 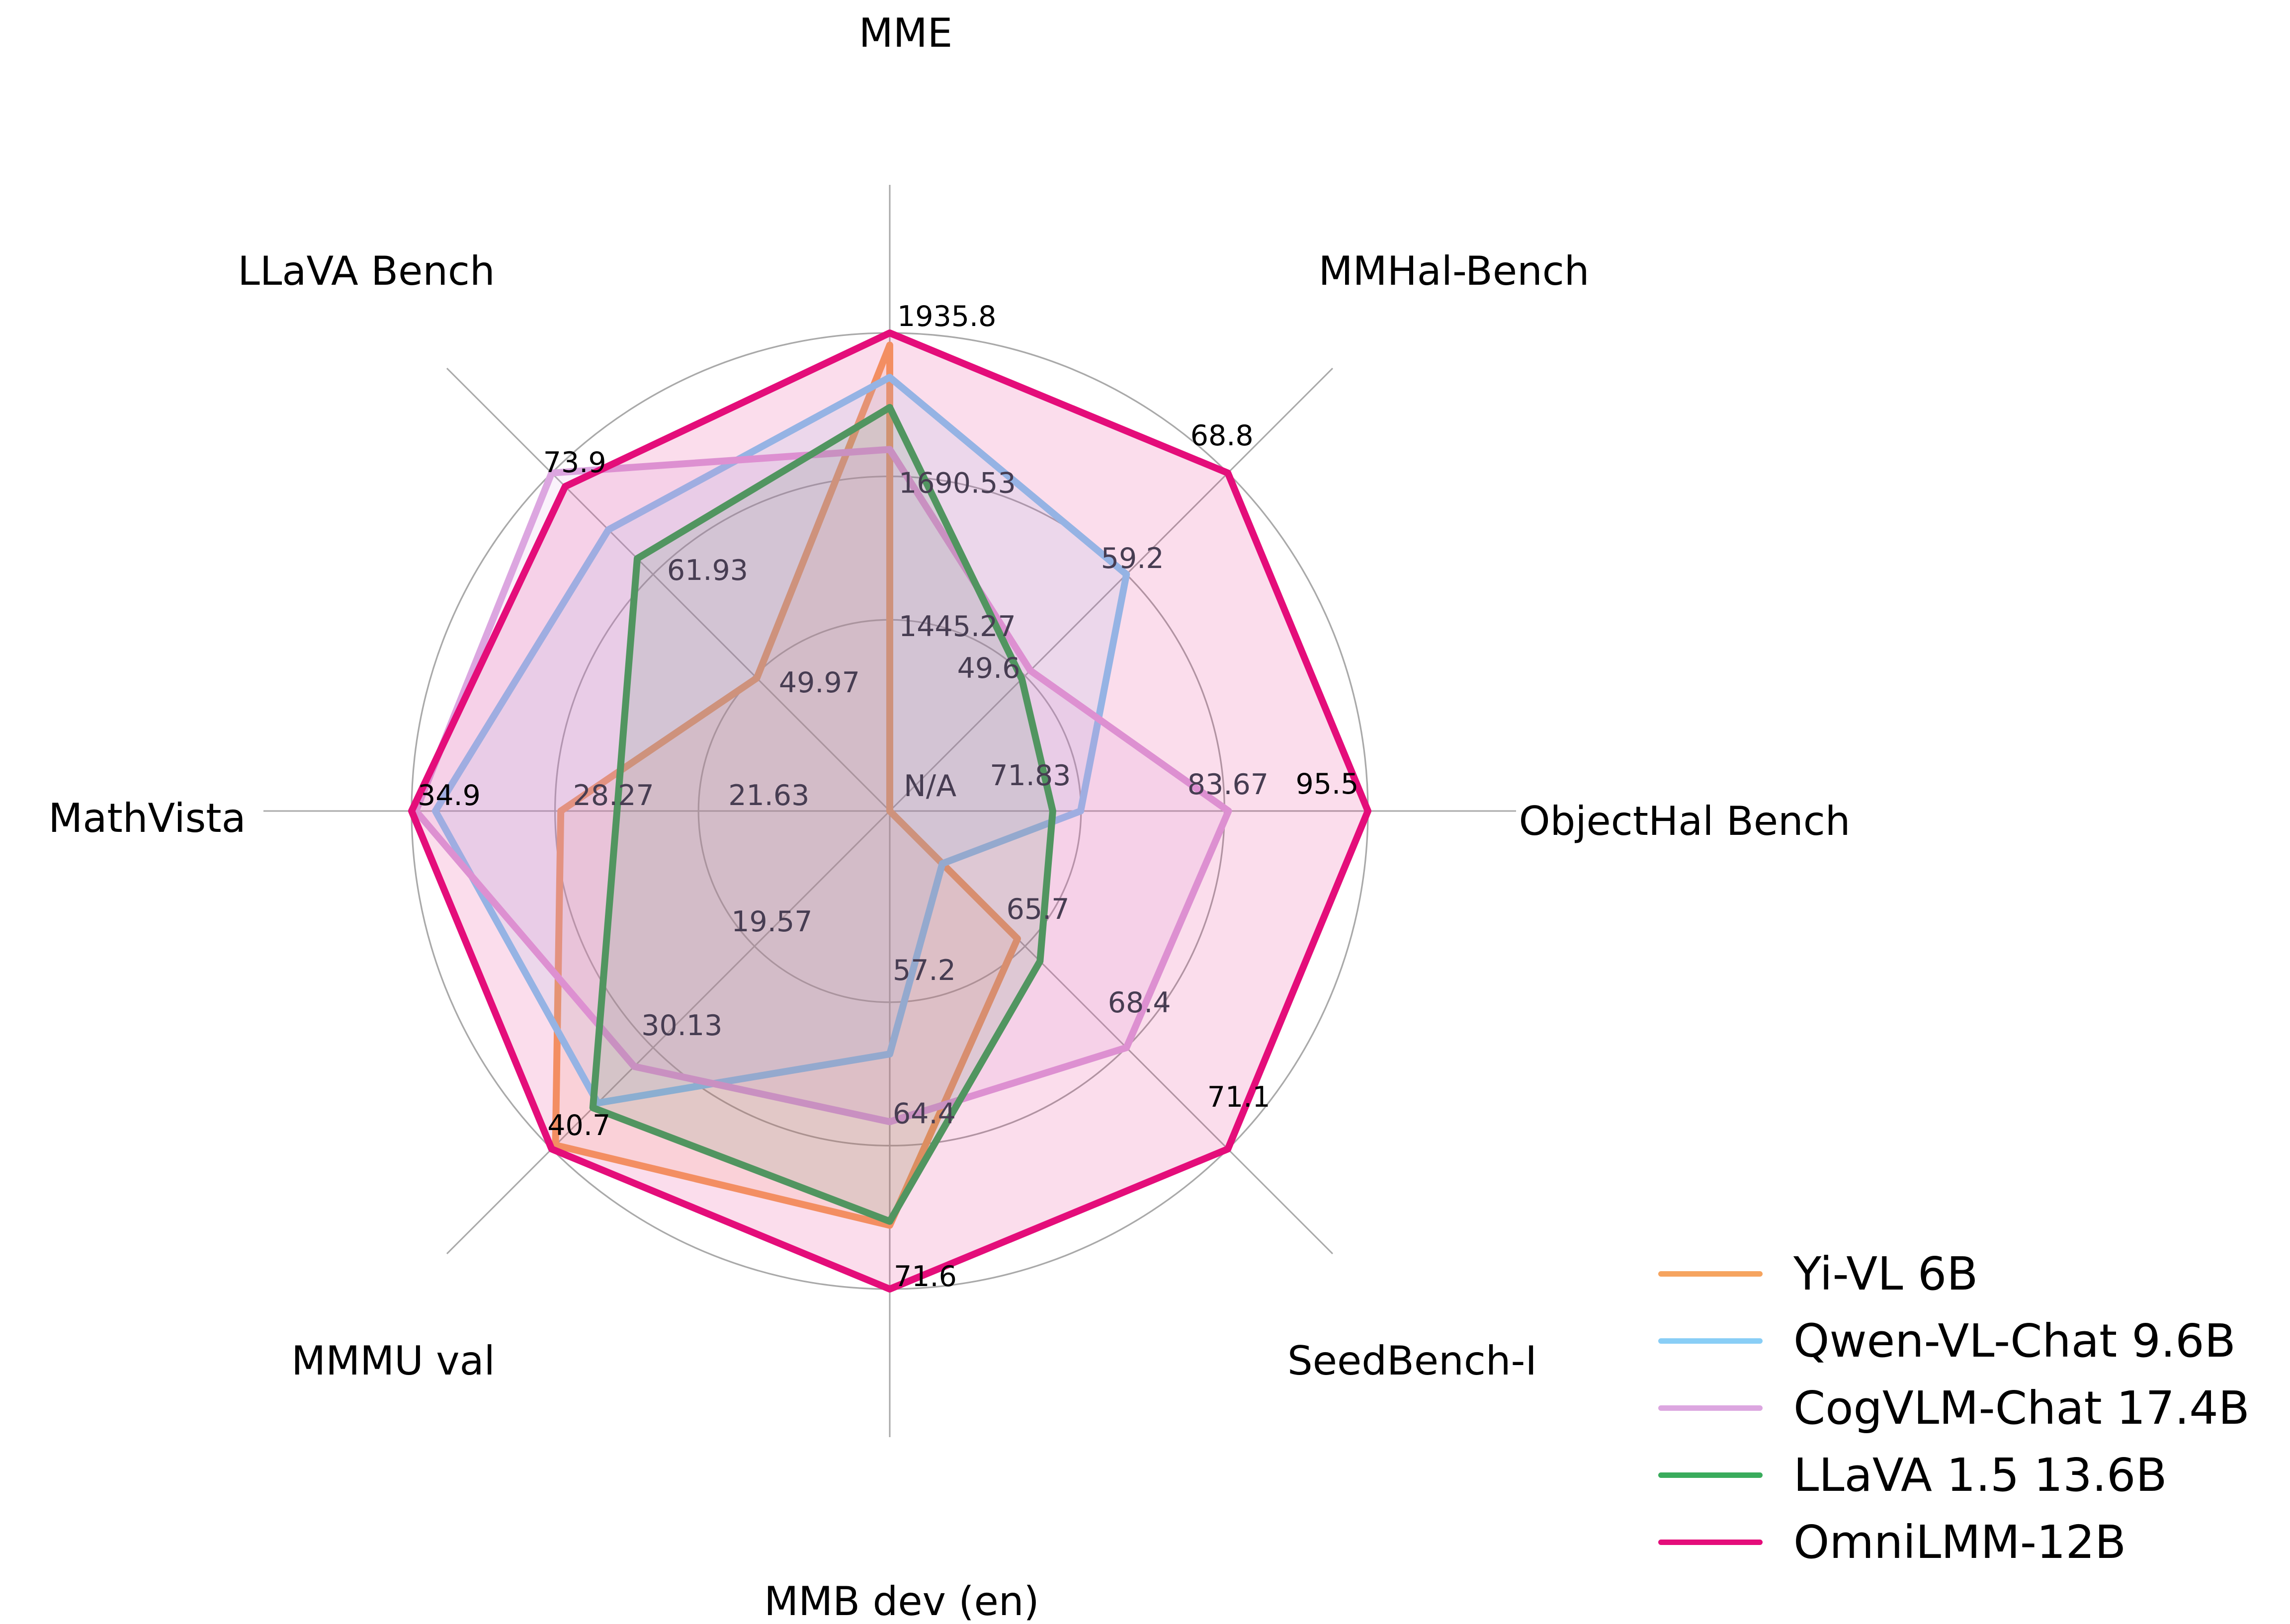 What do you see at coordinates (1327, 784) in the screenshot?
I see `tick-label: 95.5` at bounding box center [1327, 784].